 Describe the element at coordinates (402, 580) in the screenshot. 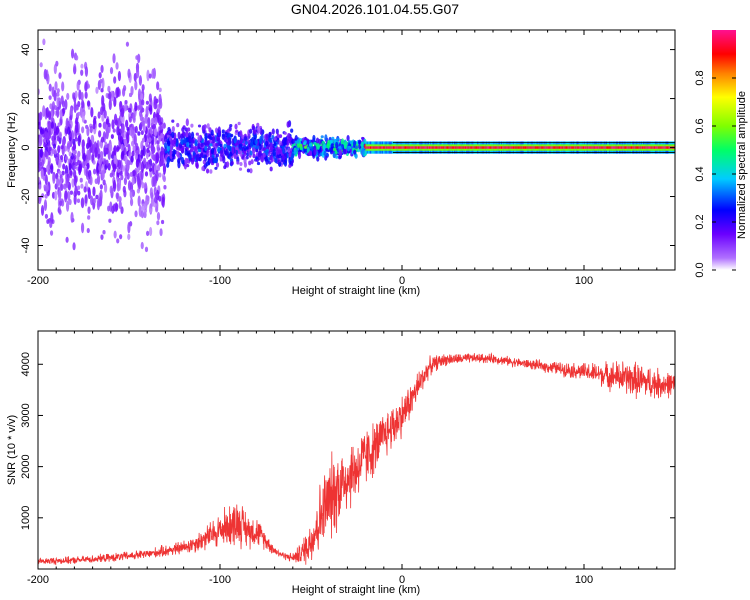

I see `x-tick-label: 0` at that location.